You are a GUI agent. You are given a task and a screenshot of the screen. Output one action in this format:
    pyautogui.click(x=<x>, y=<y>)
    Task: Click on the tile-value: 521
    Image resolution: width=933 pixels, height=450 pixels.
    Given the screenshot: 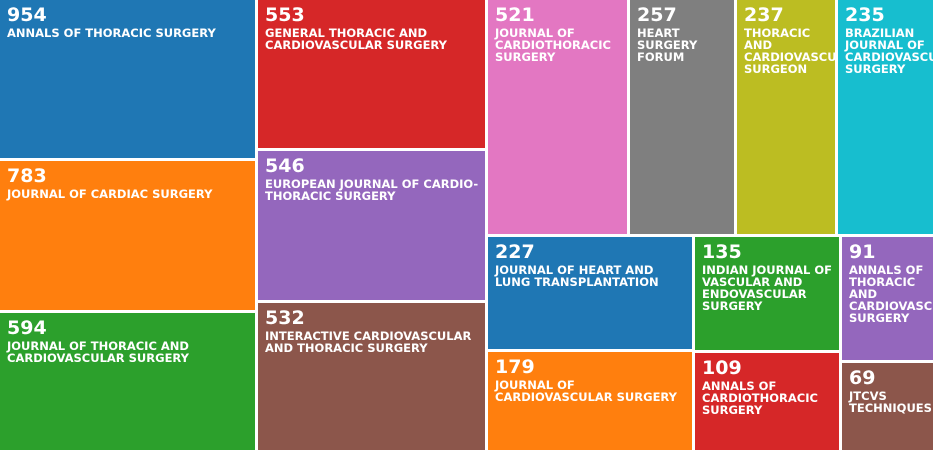 What is the action you would take?
    pyautogui.click(x=515, y=15)
    